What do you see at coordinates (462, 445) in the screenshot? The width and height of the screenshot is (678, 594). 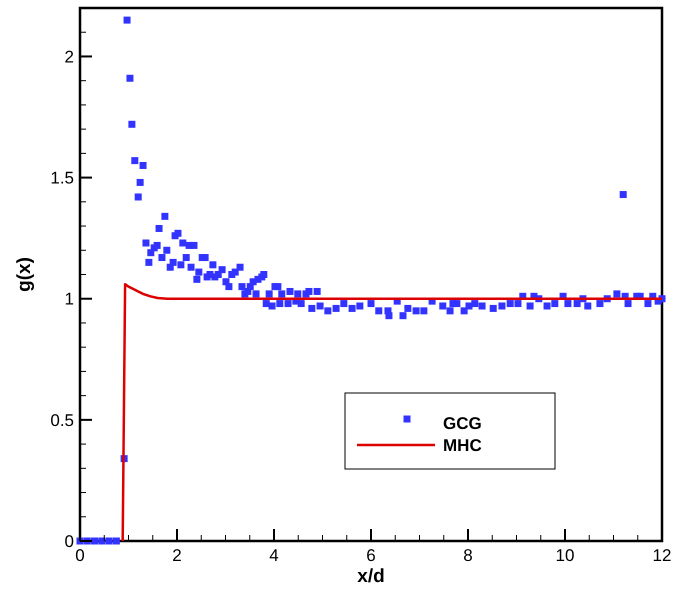 I see `legend-label: MHC` at bounding box center [462, 445].